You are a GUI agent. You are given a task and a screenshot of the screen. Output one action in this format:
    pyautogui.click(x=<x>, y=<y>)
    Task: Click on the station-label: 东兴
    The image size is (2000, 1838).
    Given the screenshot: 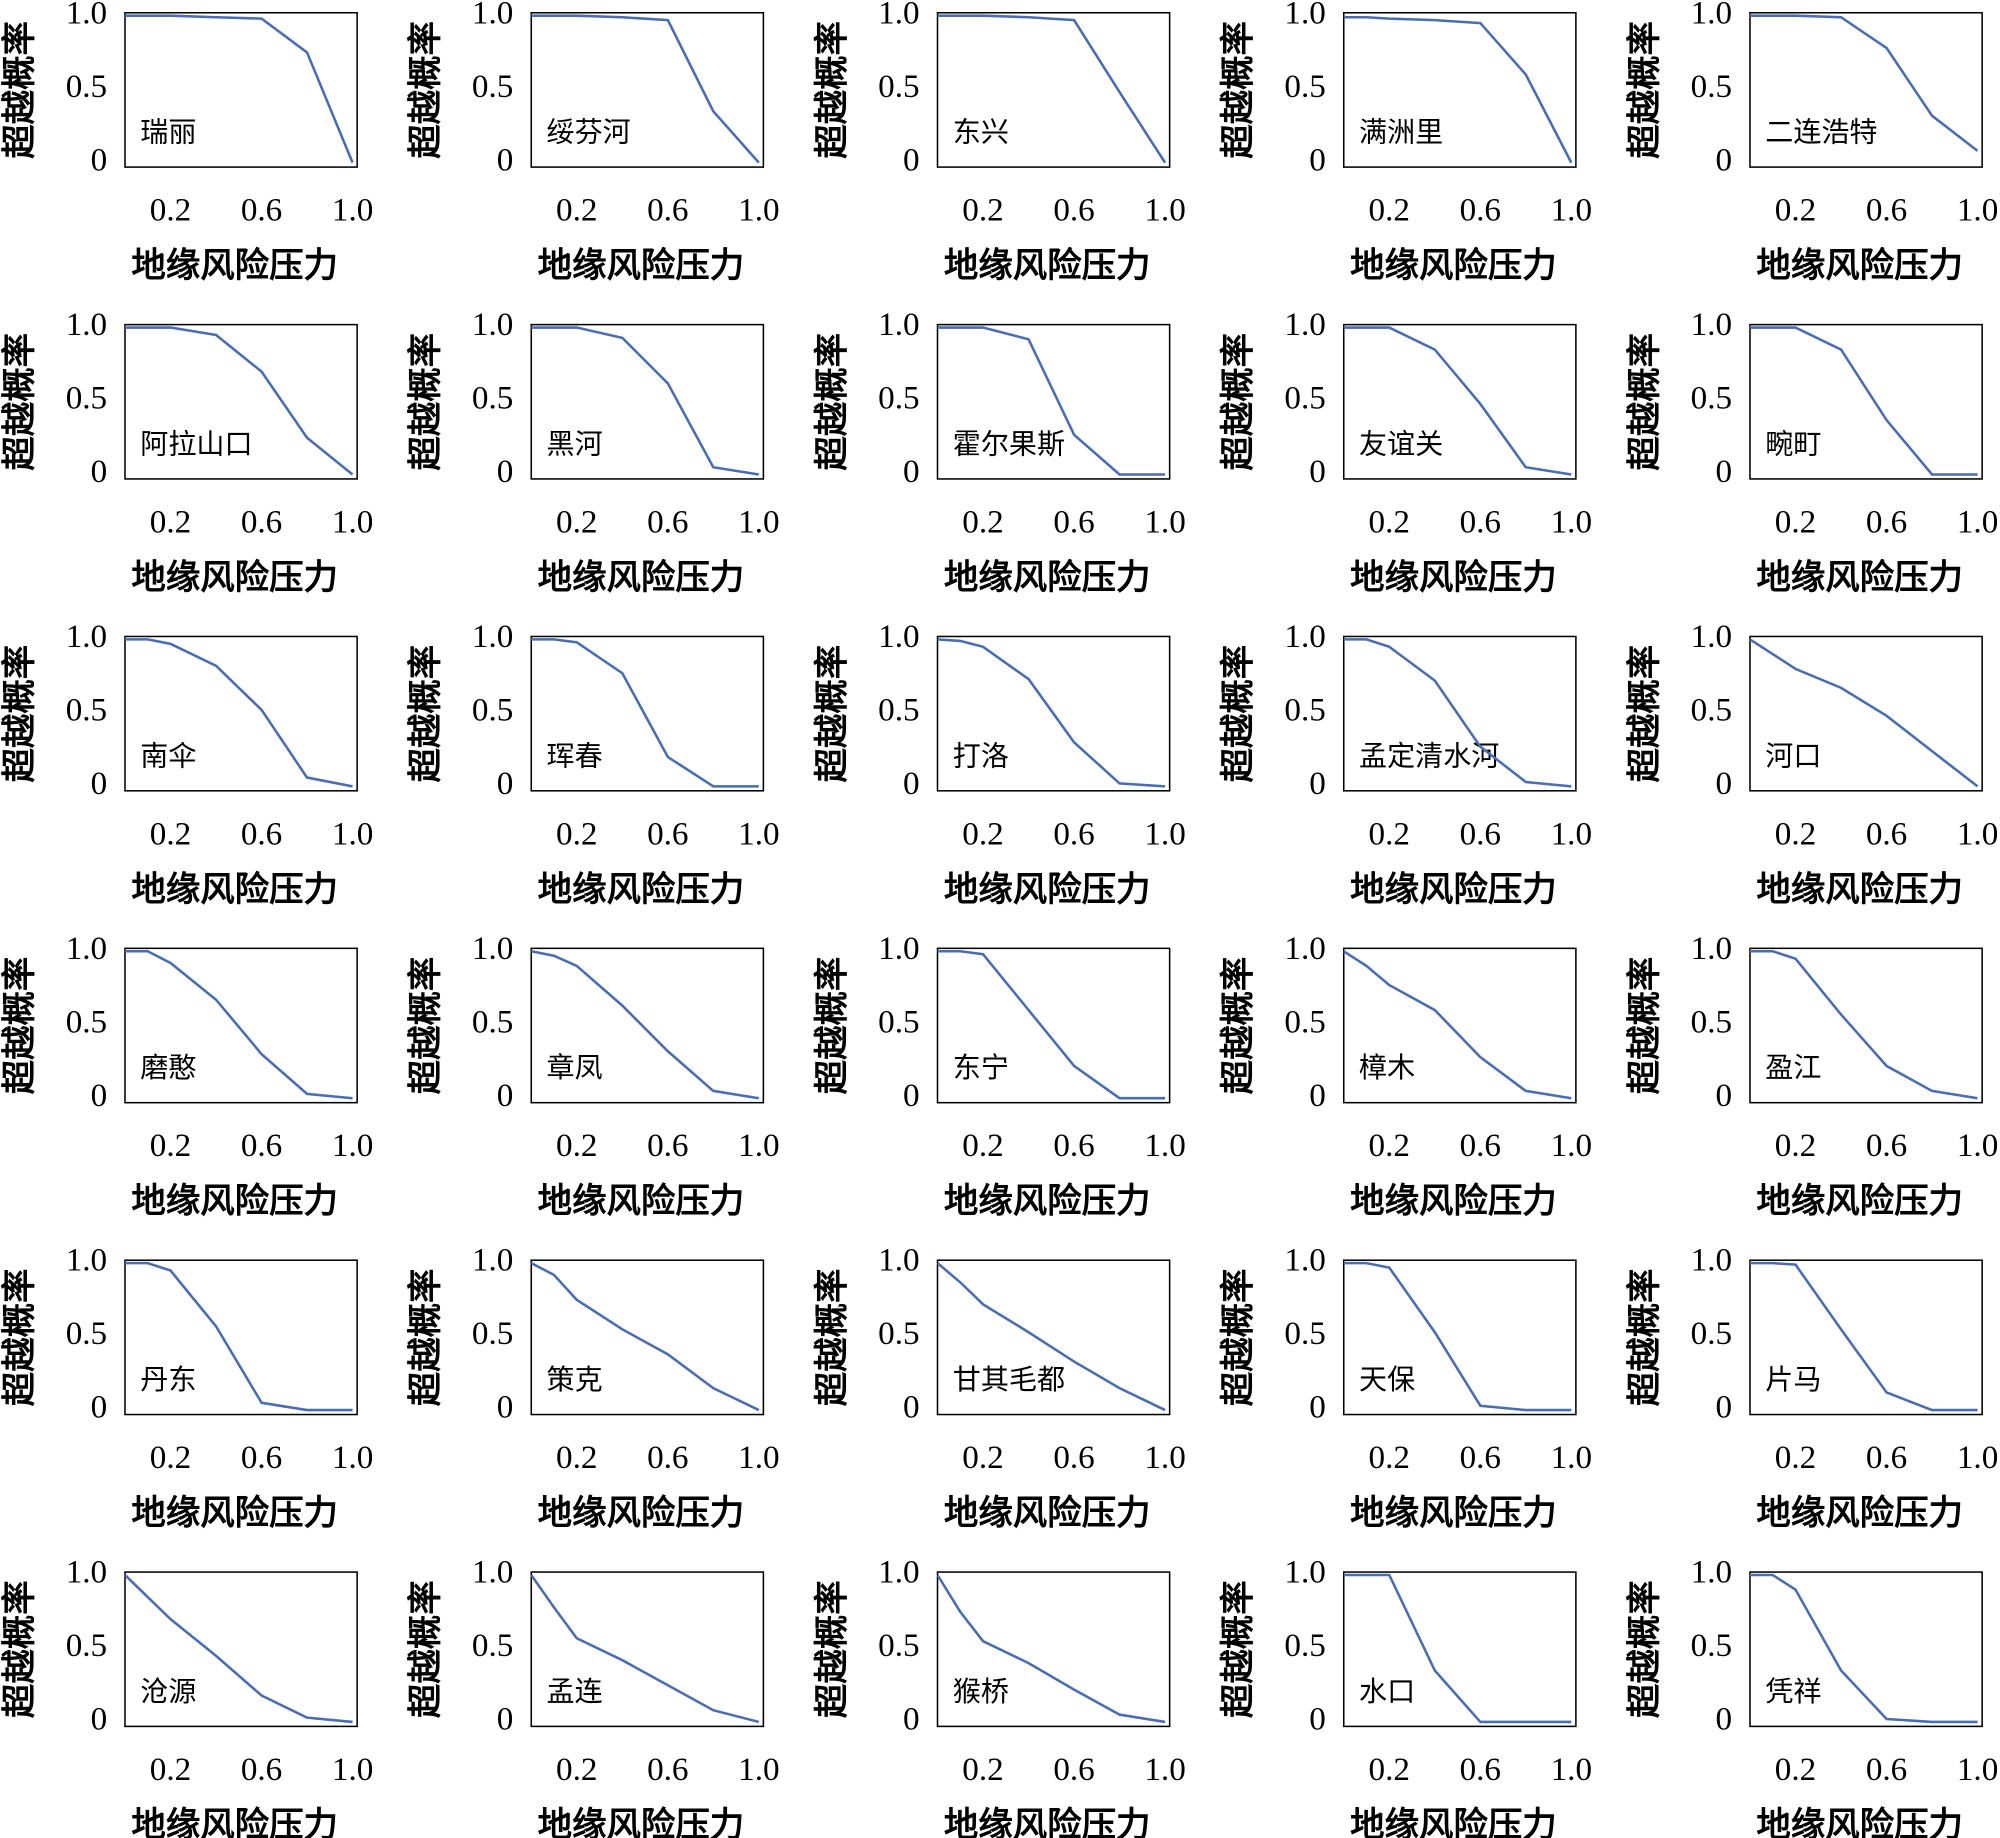 What is the action you would take?
    pyautogui.click(x=981, y=133)
    